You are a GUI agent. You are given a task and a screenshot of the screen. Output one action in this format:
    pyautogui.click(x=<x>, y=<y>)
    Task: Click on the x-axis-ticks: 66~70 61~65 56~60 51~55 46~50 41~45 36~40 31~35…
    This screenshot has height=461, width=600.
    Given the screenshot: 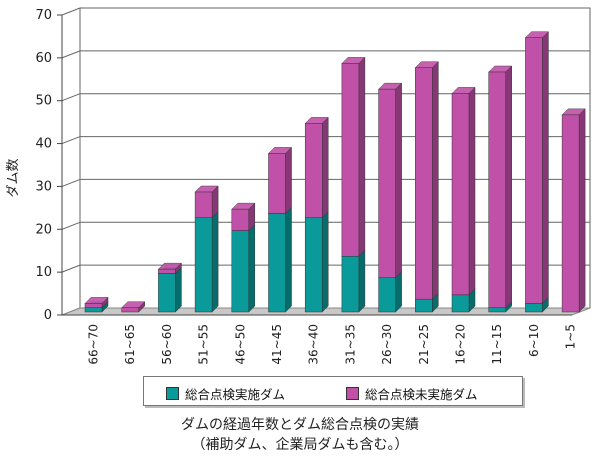 What is the action you would take?
    pyautogui.click(x=332, y=344)
    